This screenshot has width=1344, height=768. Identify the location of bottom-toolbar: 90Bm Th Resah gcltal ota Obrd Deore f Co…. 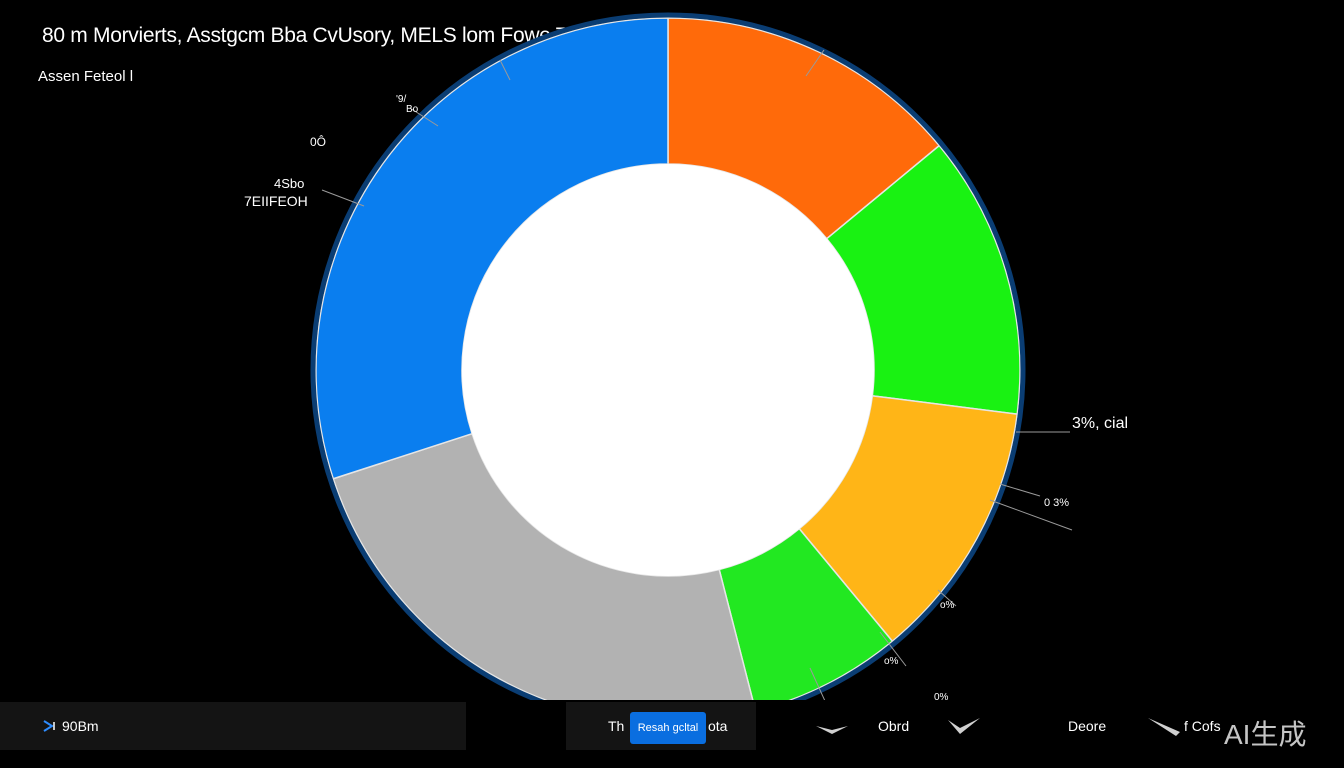
(672, 726).